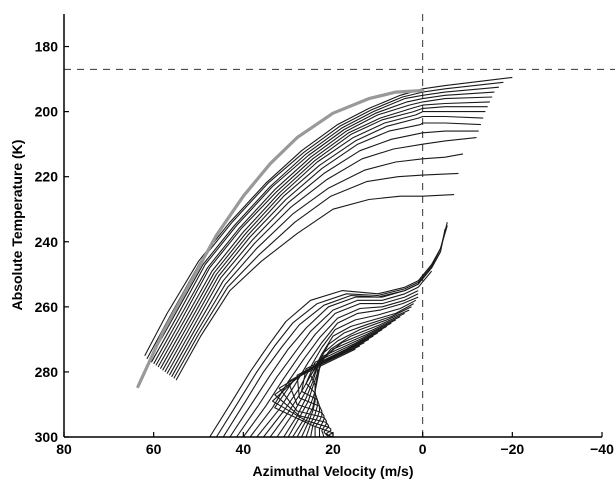 The width and height of the screenshot is (615, 480). Describe the element at coordinates (512, 449) in the screenshot. I see `x-tick-label: −20` at that location.